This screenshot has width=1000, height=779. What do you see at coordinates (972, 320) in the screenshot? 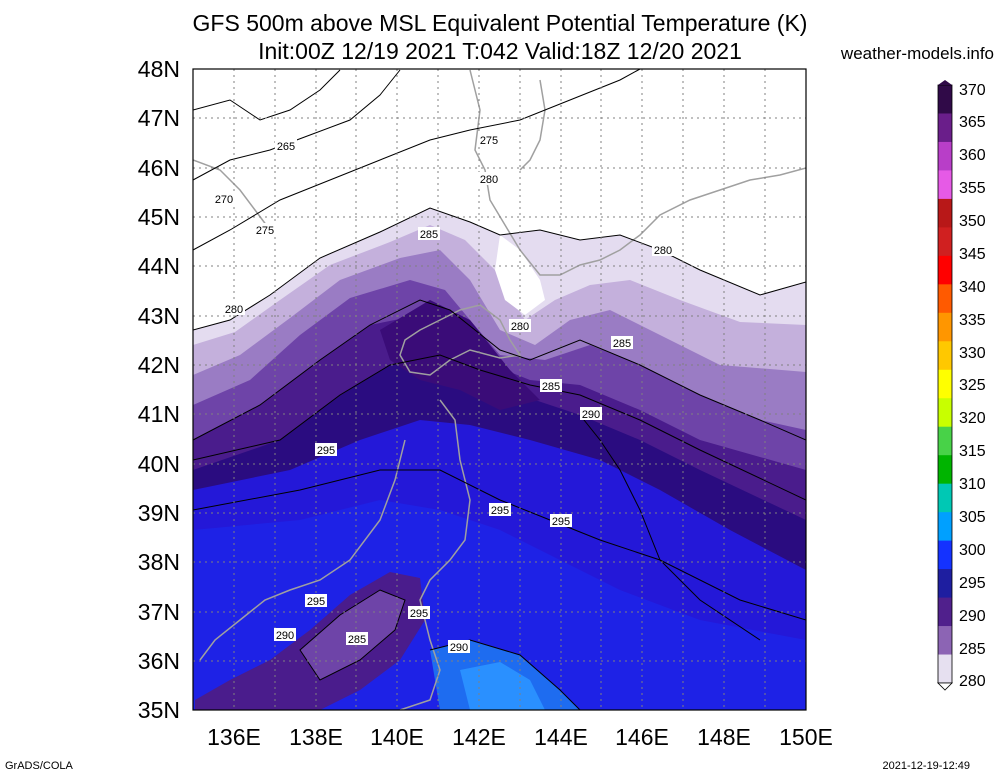
I see `colorbar-label: 335` at bounding box center [972, 320].